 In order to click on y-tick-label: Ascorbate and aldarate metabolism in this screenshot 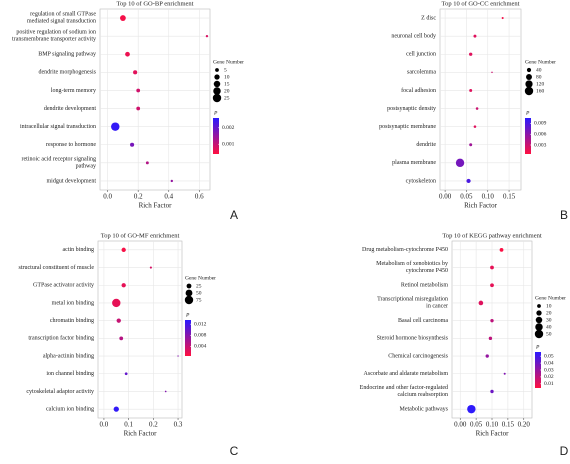, I will do `click(406, 374)`.